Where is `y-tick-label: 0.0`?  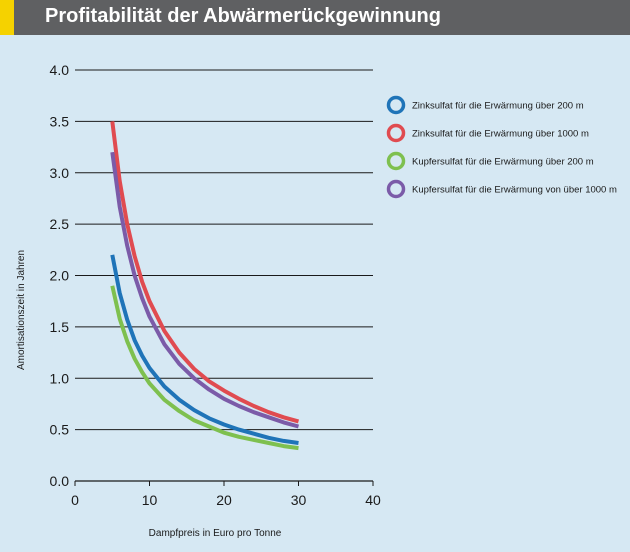
y-tick-label: 0.0 is located at coordinates (60, 481).